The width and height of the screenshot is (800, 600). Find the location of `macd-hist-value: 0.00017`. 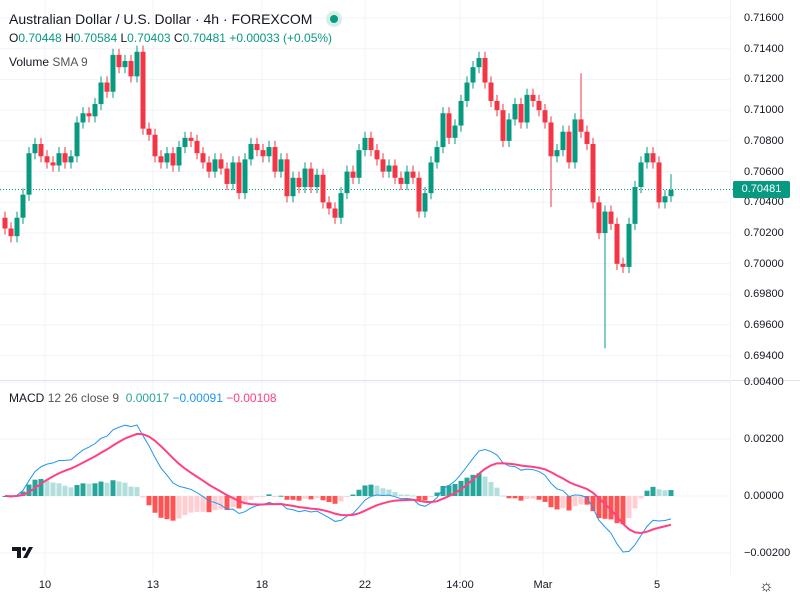

macd-hist-value: 0.00017 is located at coordinates (147, 398).